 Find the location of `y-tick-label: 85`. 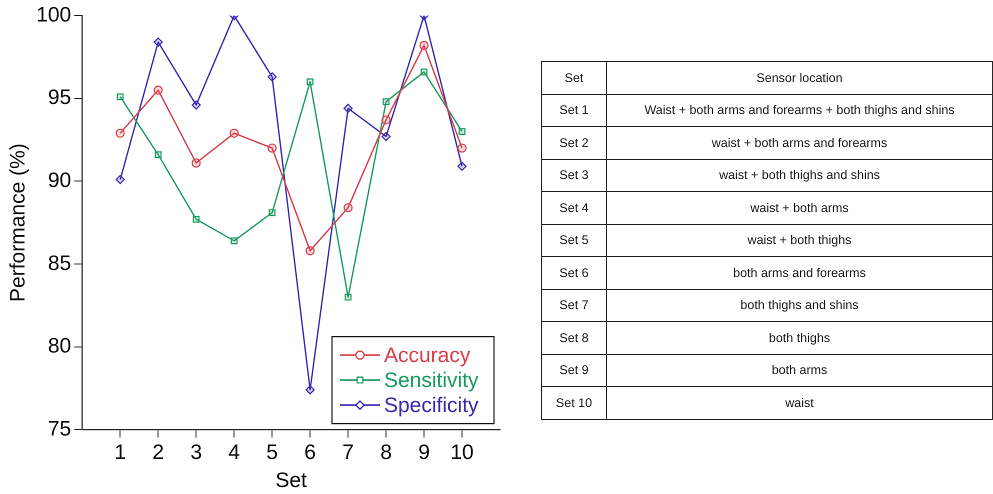

y-tick-label: 85 is located at coordinates (60, 263).